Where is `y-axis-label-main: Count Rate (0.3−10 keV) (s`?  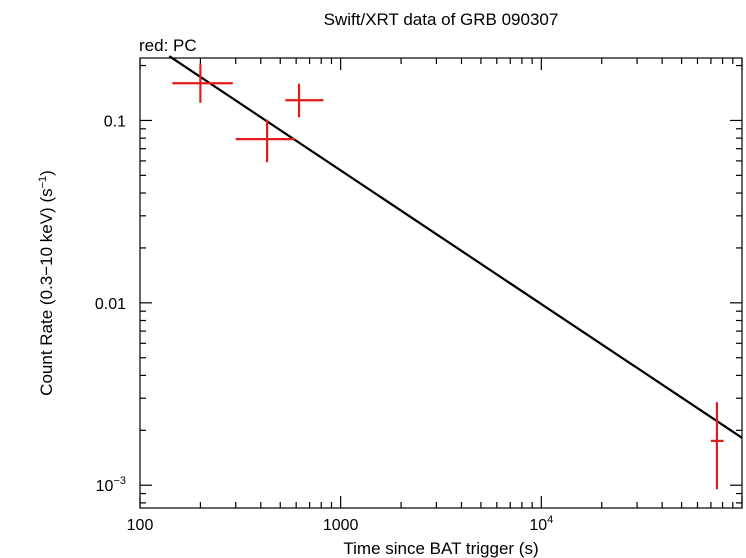
y-axis-label-main: Count Rate (0.3−10 keV) (s is located at coordinates (46, 291).